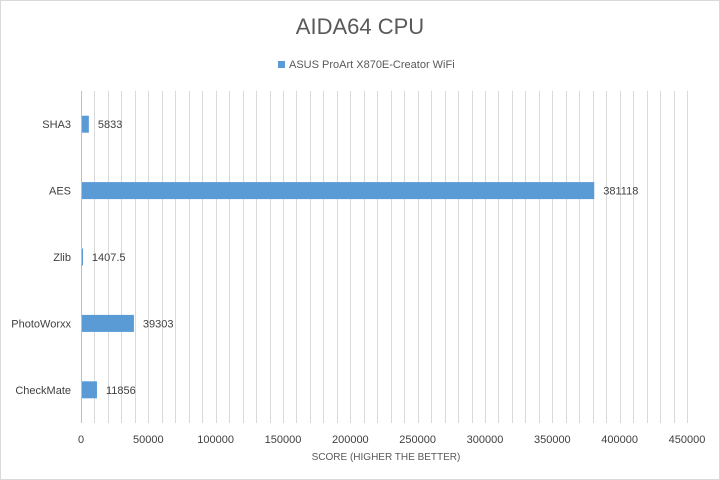 The height and width of the screenshot is (480, 720). What do you see at coordinates (350, 440) in the screenshot?
I see `x-tick-label: 200000` at bounding box center [350, 440].